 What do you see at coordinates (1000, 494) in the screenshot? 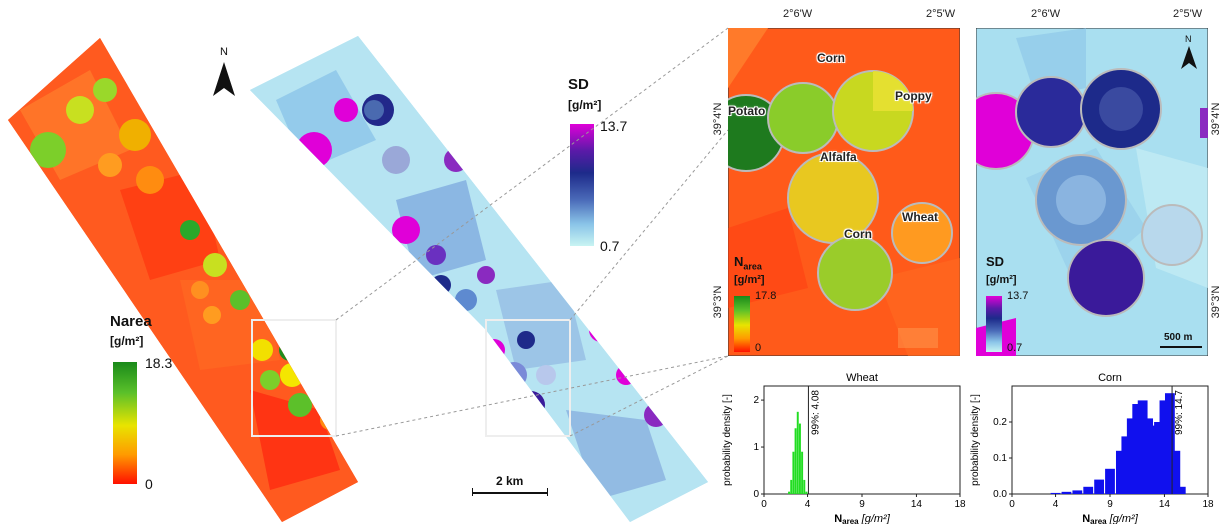
I see `corn-hist-ytick-label: 0.0` at bounding box center [1000, 494].